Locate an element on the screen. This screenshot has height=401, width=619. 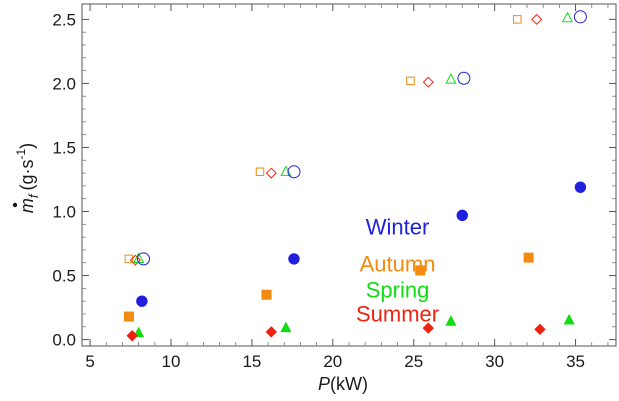
svg-text: mf(g·s-1) is located at coordinates (27, 178).